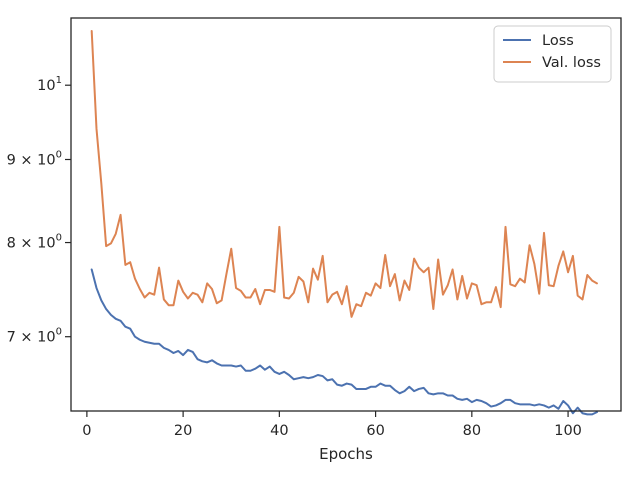  I want to click on x-axis-label: Epochs, so click(346, 454).